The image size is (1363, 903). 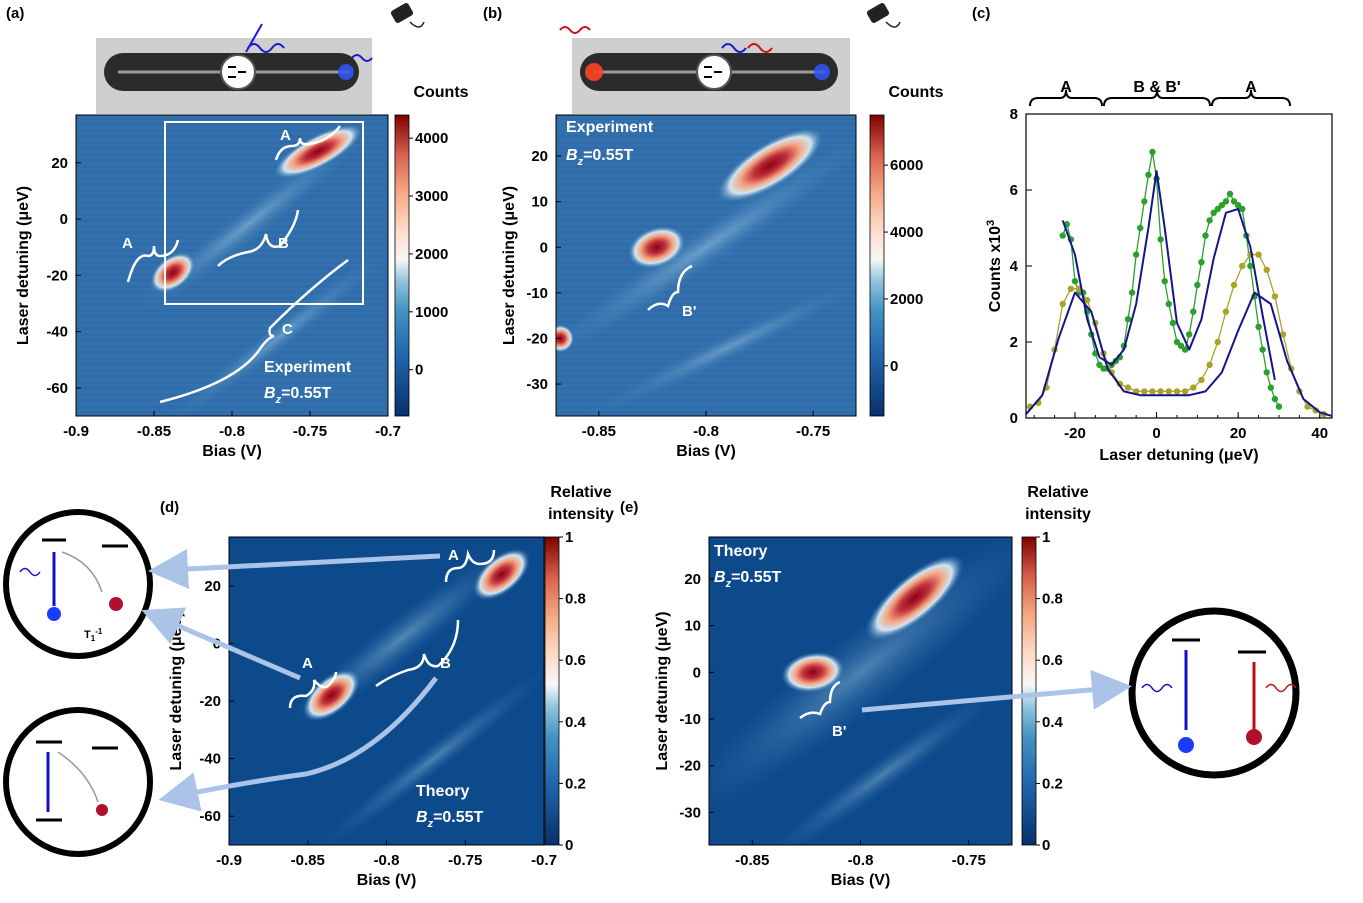 I want to click on colorbar-tick-label: 6000, so click(x=906, y=165).